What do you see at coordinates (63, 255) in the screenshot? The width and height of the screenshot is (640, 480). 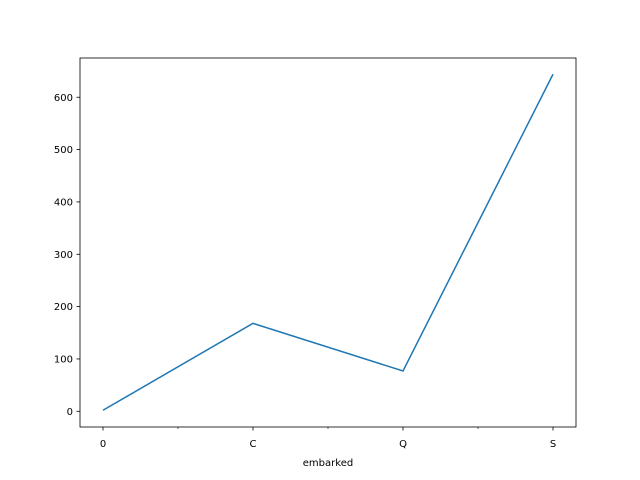 I see `y-tick-label: 300` at bounding box center [63, 255].